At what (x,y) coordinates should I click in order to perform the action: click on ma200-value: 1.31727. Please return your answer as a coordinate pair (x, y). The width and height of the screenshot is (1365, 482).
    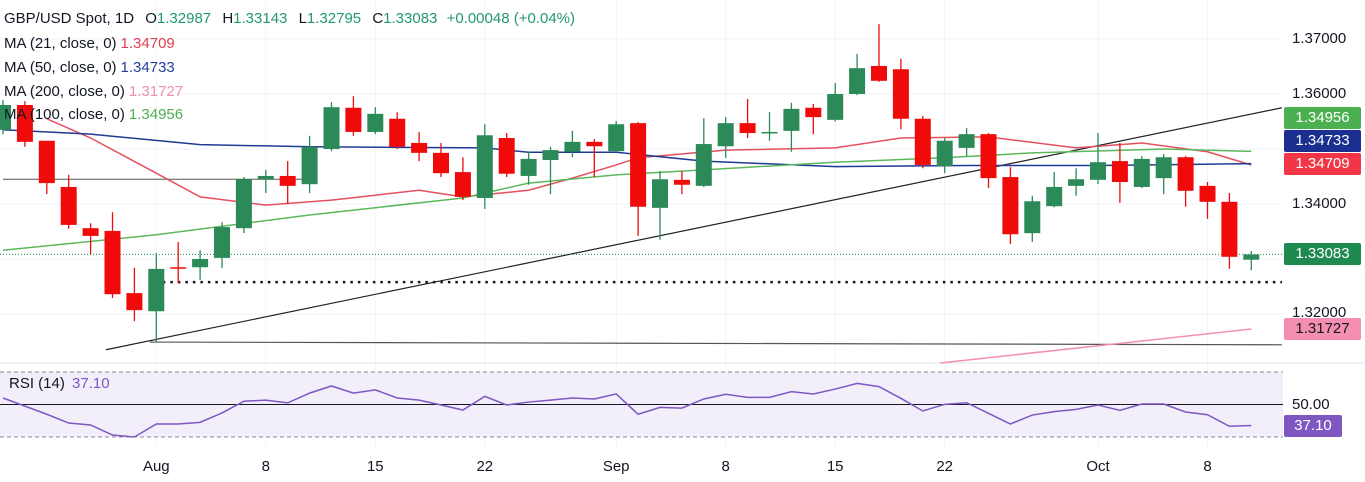
    Looking at the image, I should click on (156, 91).